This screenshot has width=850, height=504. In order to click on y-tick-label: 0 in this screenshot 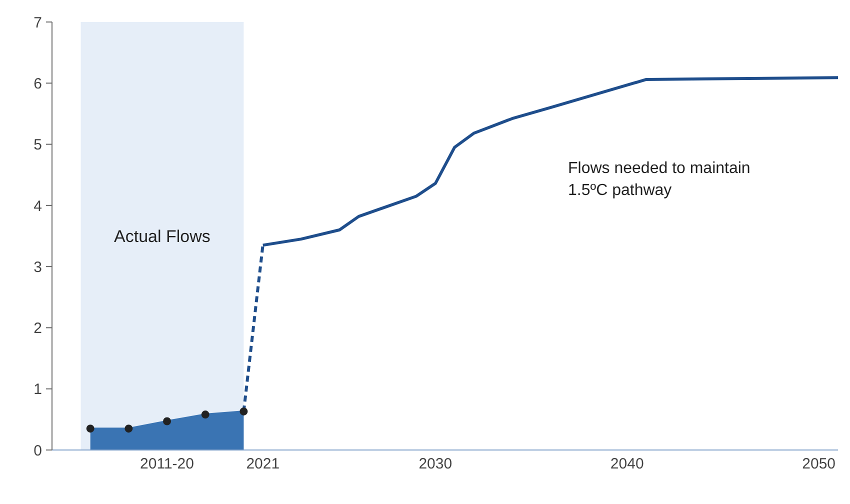, I will do `click(38, 451)`.